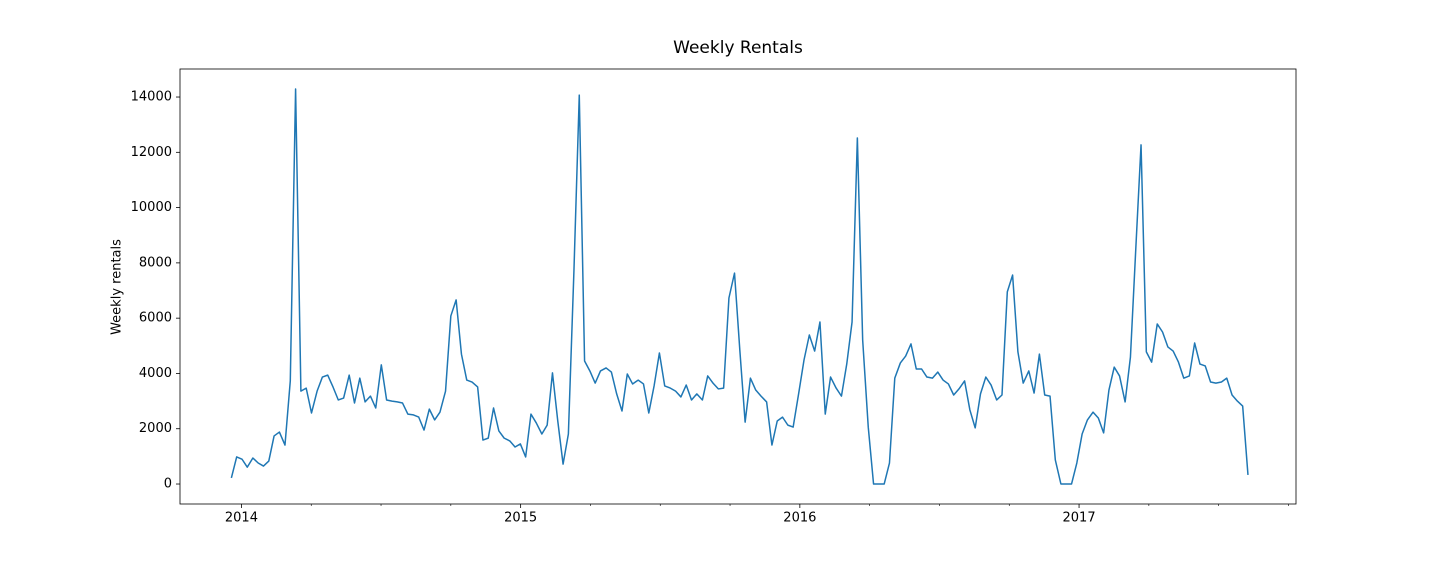 This screenshot has height=576, width=1440. Describe the element at coordinates (1079, 518) in the screenshot. I see `x-tick-label: 2017` at that location.